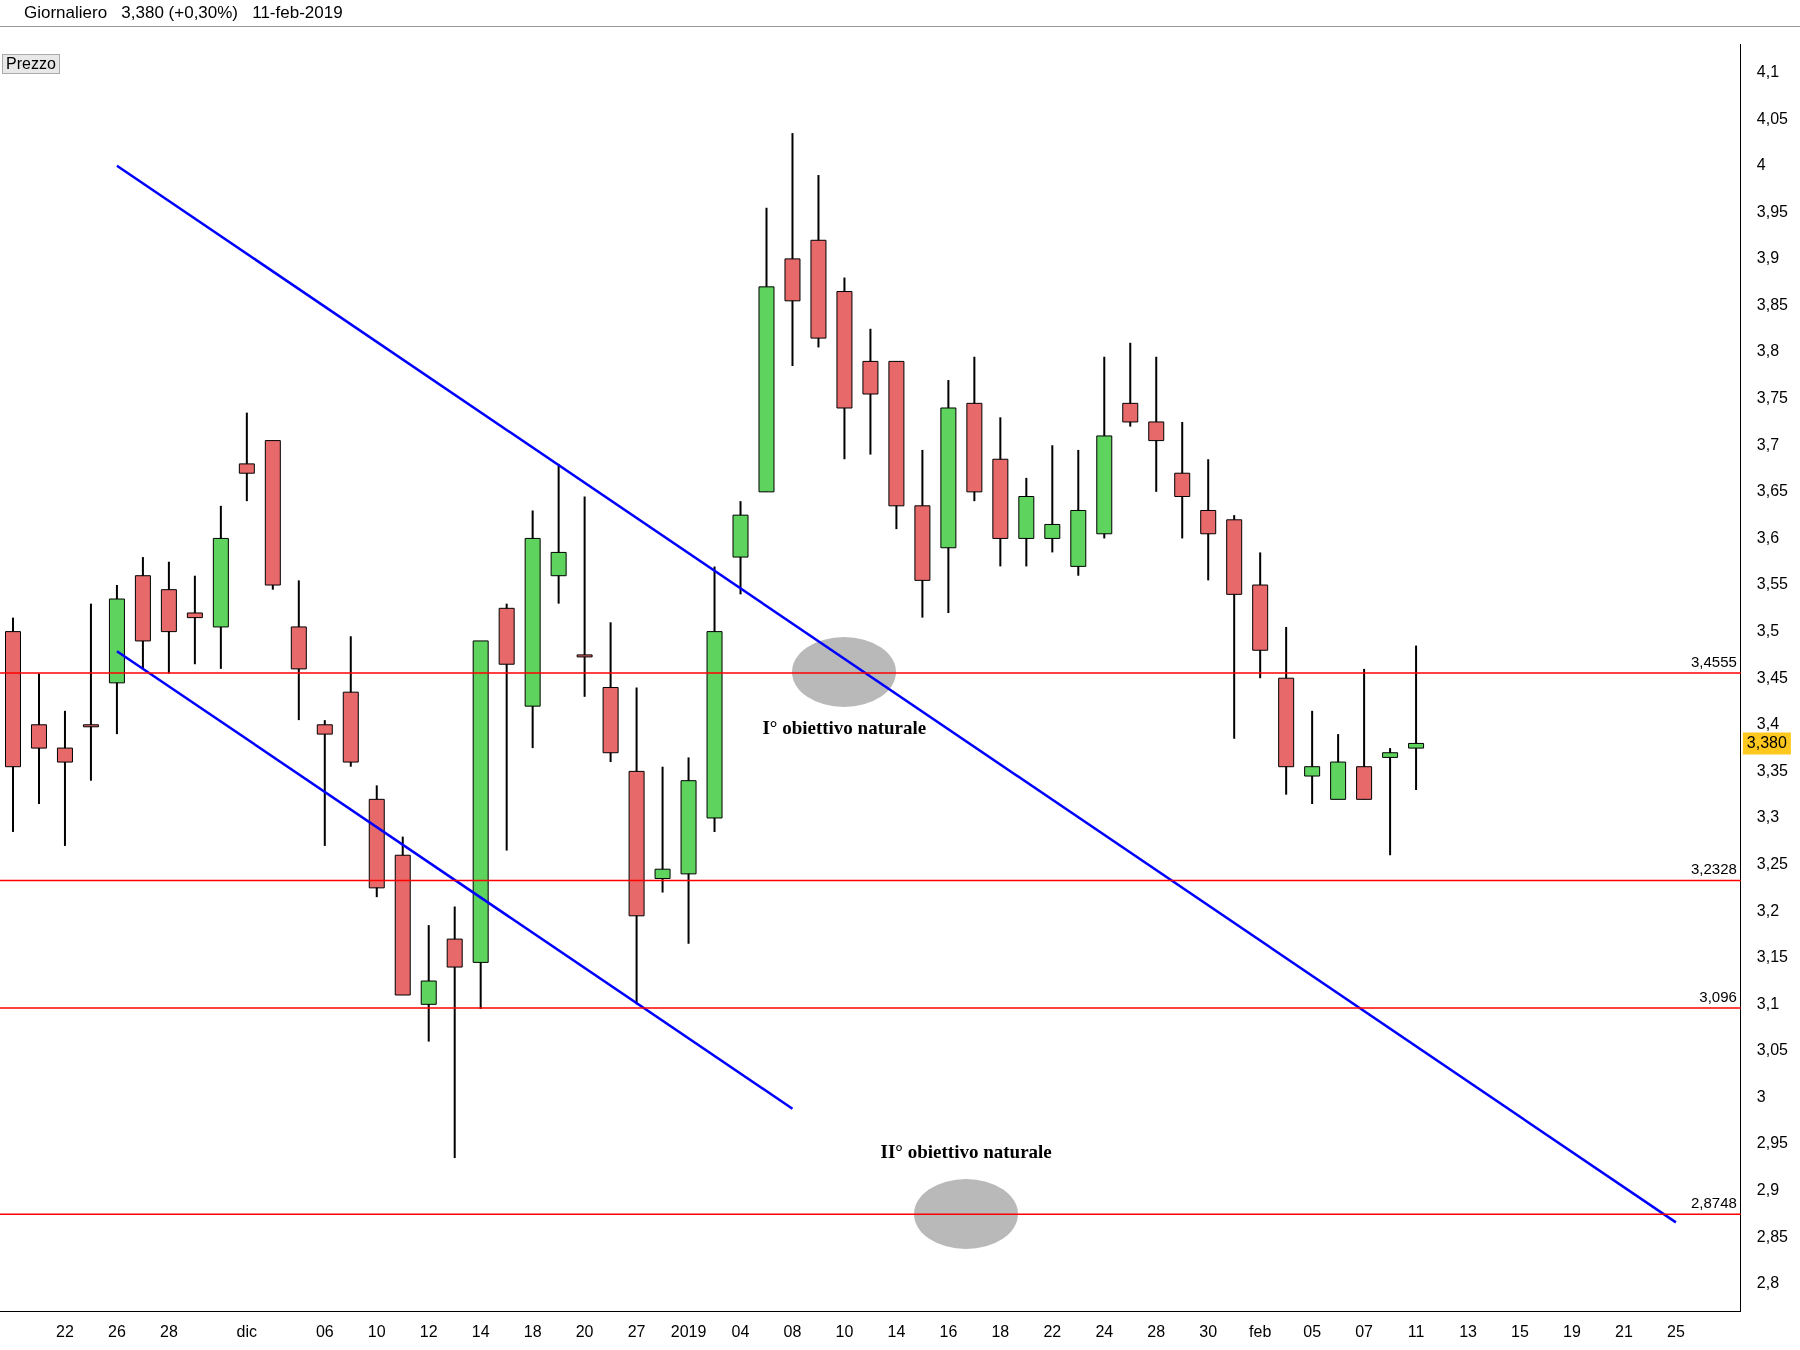 This screenshot has width=1800, height=1350. I want to click on ref-line-label: 3,2328, so click(1713, 869).